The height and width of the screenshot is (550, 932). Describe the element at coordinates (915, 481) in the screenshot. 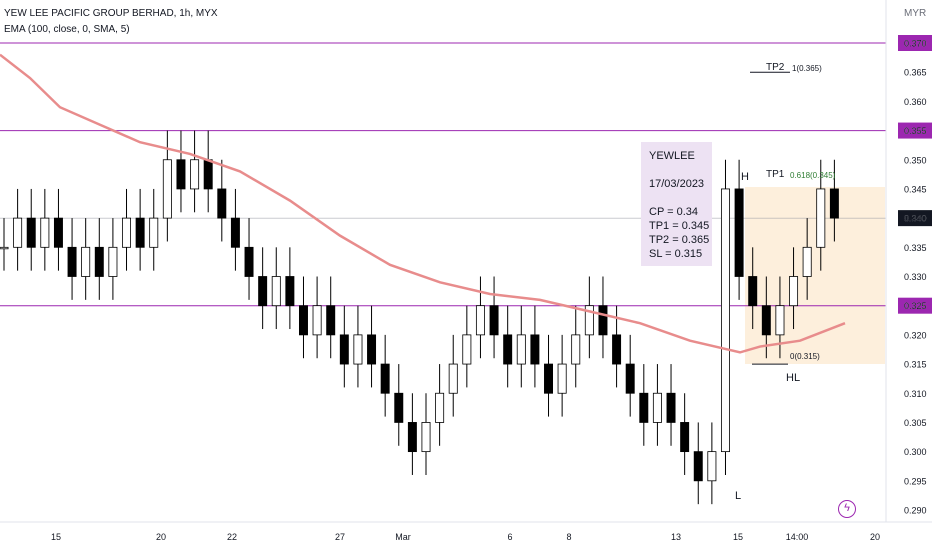

I see `y-tick-label: 0.295` at that location.